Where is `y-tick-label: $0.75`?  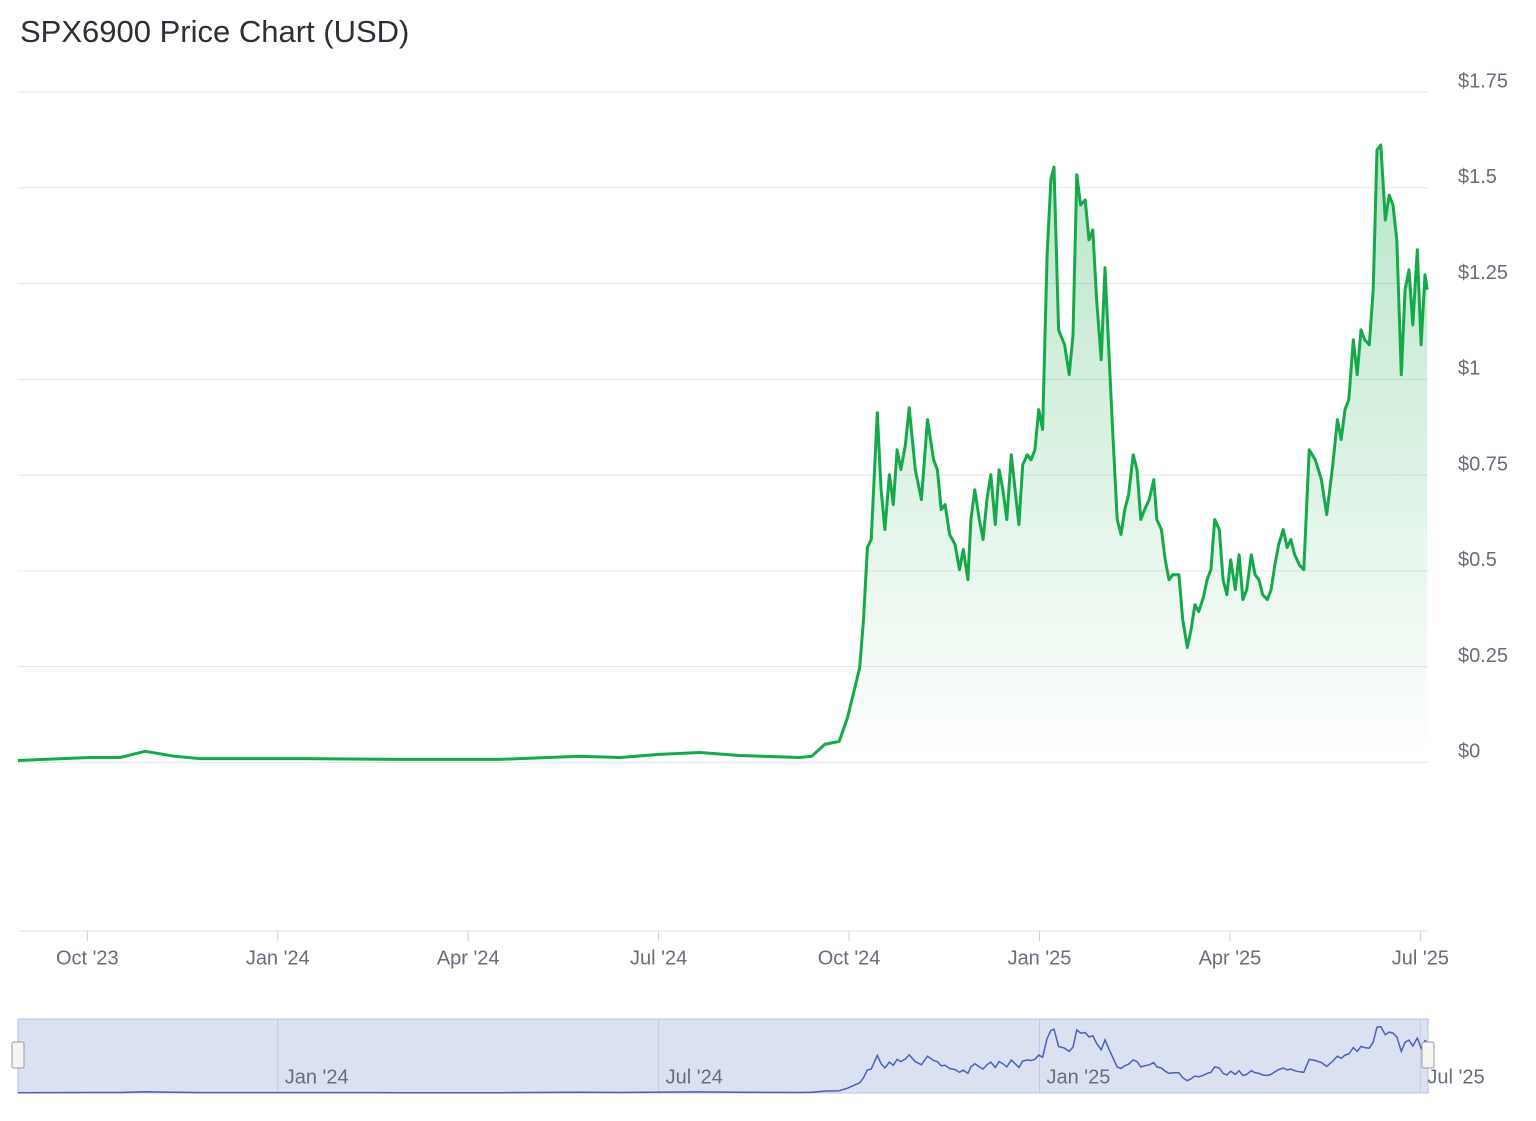
y-tick-label: $0.75 is located at coordinates (1483, 464).